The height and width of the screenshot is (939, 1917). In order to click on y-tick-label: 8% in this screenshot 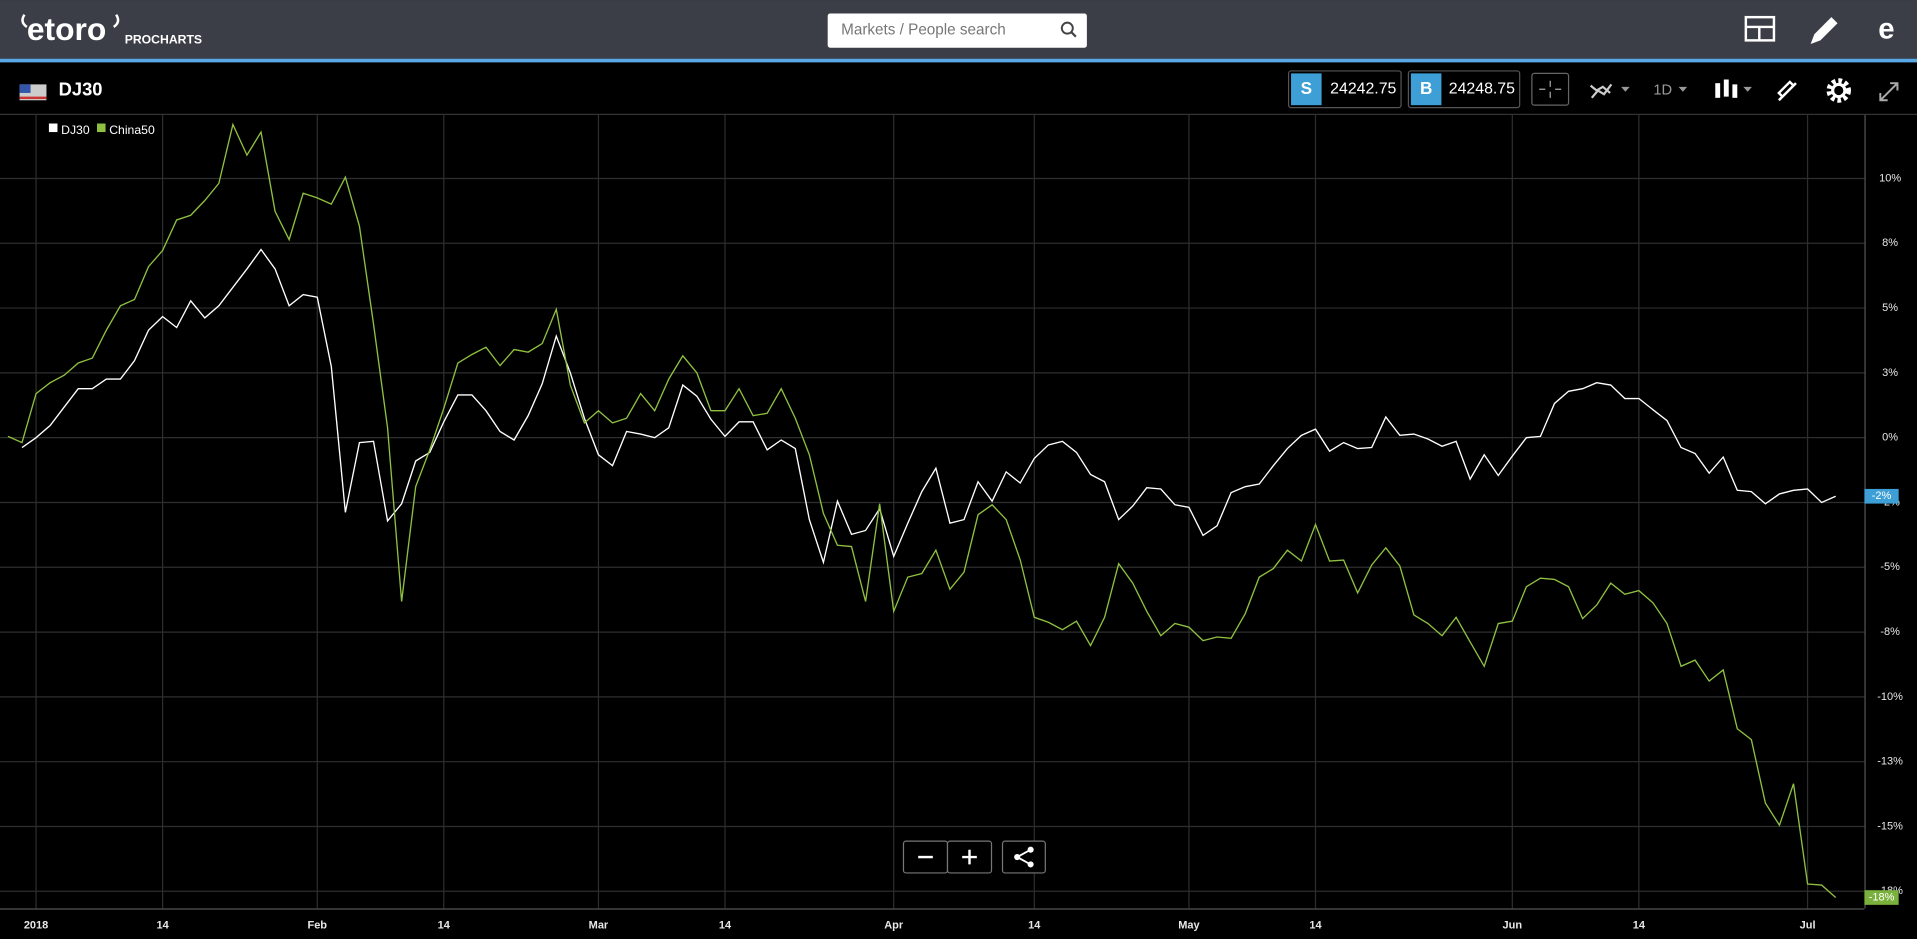, I will do `click(1890, 243)`.